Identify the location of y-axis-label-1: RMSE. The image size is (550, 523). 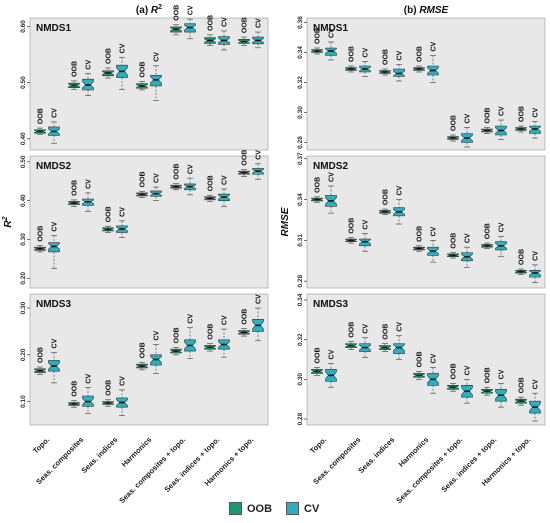
(285, 221).